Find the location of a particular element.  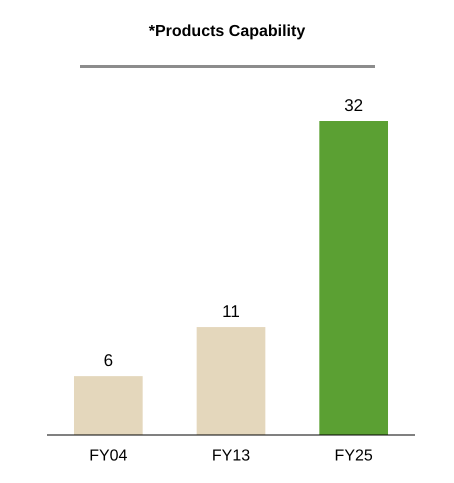

data-label: 11 is located at coordinates (231, 312).